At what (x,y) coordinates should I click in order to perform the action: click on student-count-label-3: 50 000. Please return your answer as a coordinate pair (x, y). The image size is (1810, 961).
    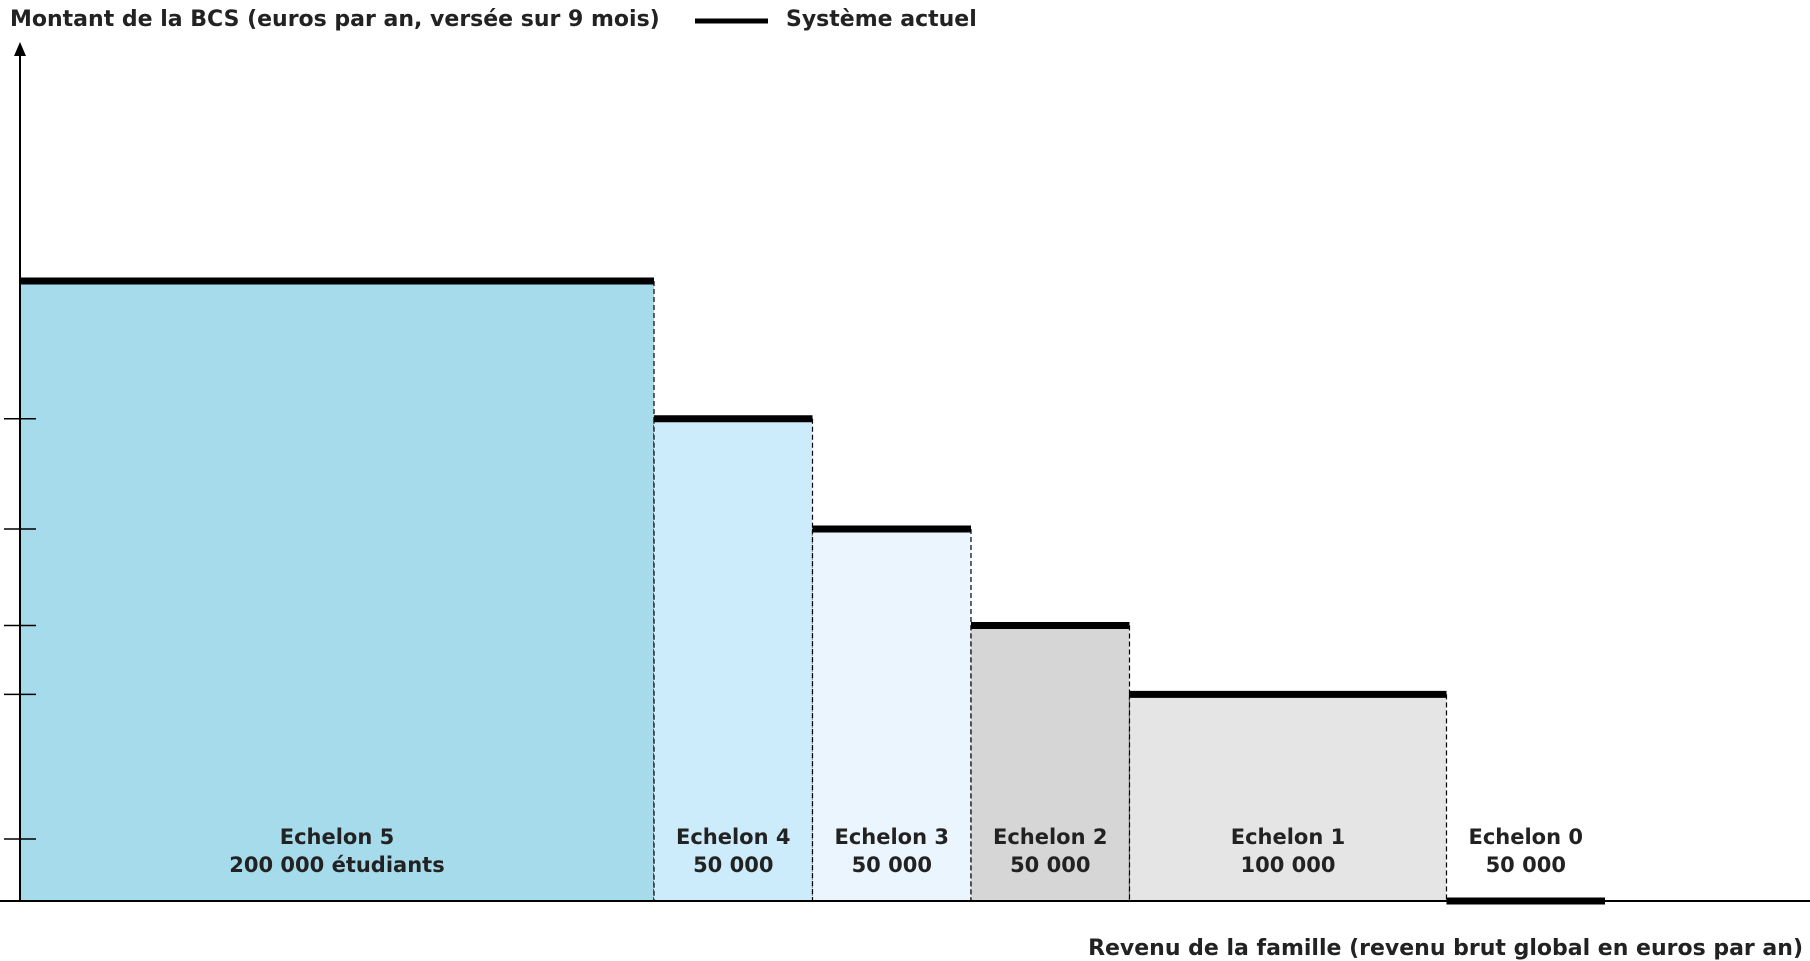
    Looking at the image, I should click on (1050, 865).